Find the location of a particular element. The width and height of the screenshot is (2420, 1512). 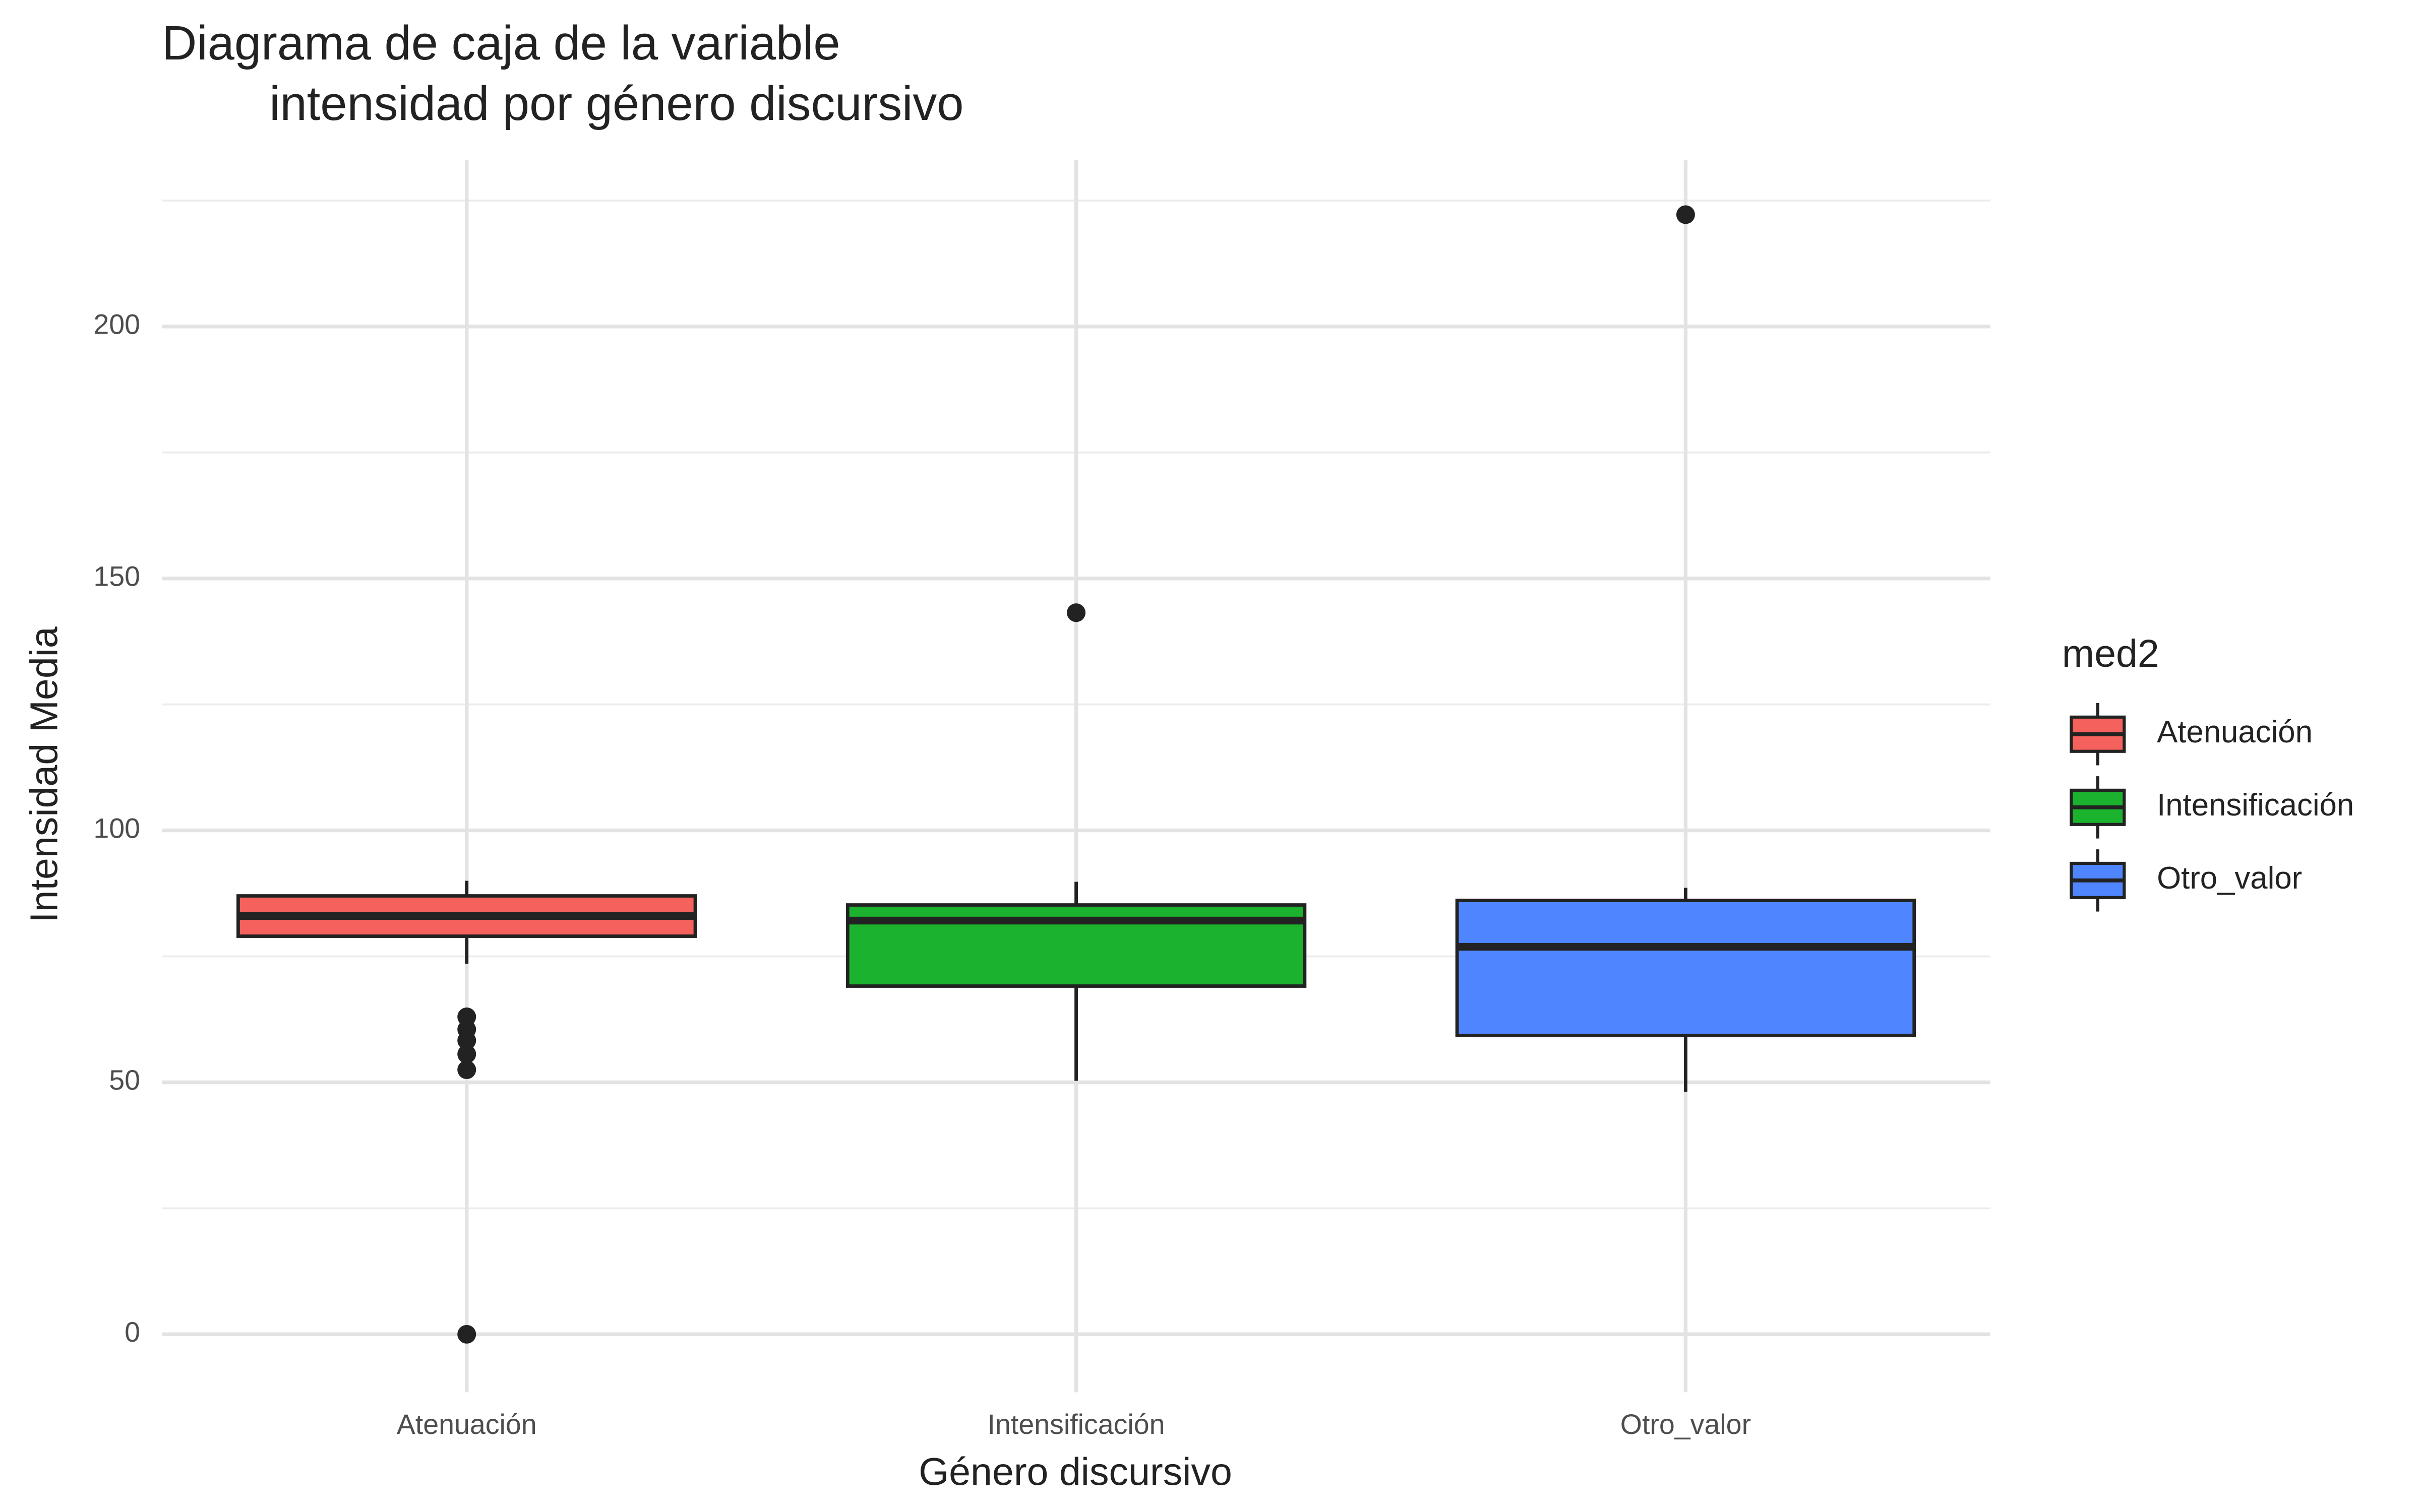

y-tick-label: 0 is located at coordinates (132, 1332).